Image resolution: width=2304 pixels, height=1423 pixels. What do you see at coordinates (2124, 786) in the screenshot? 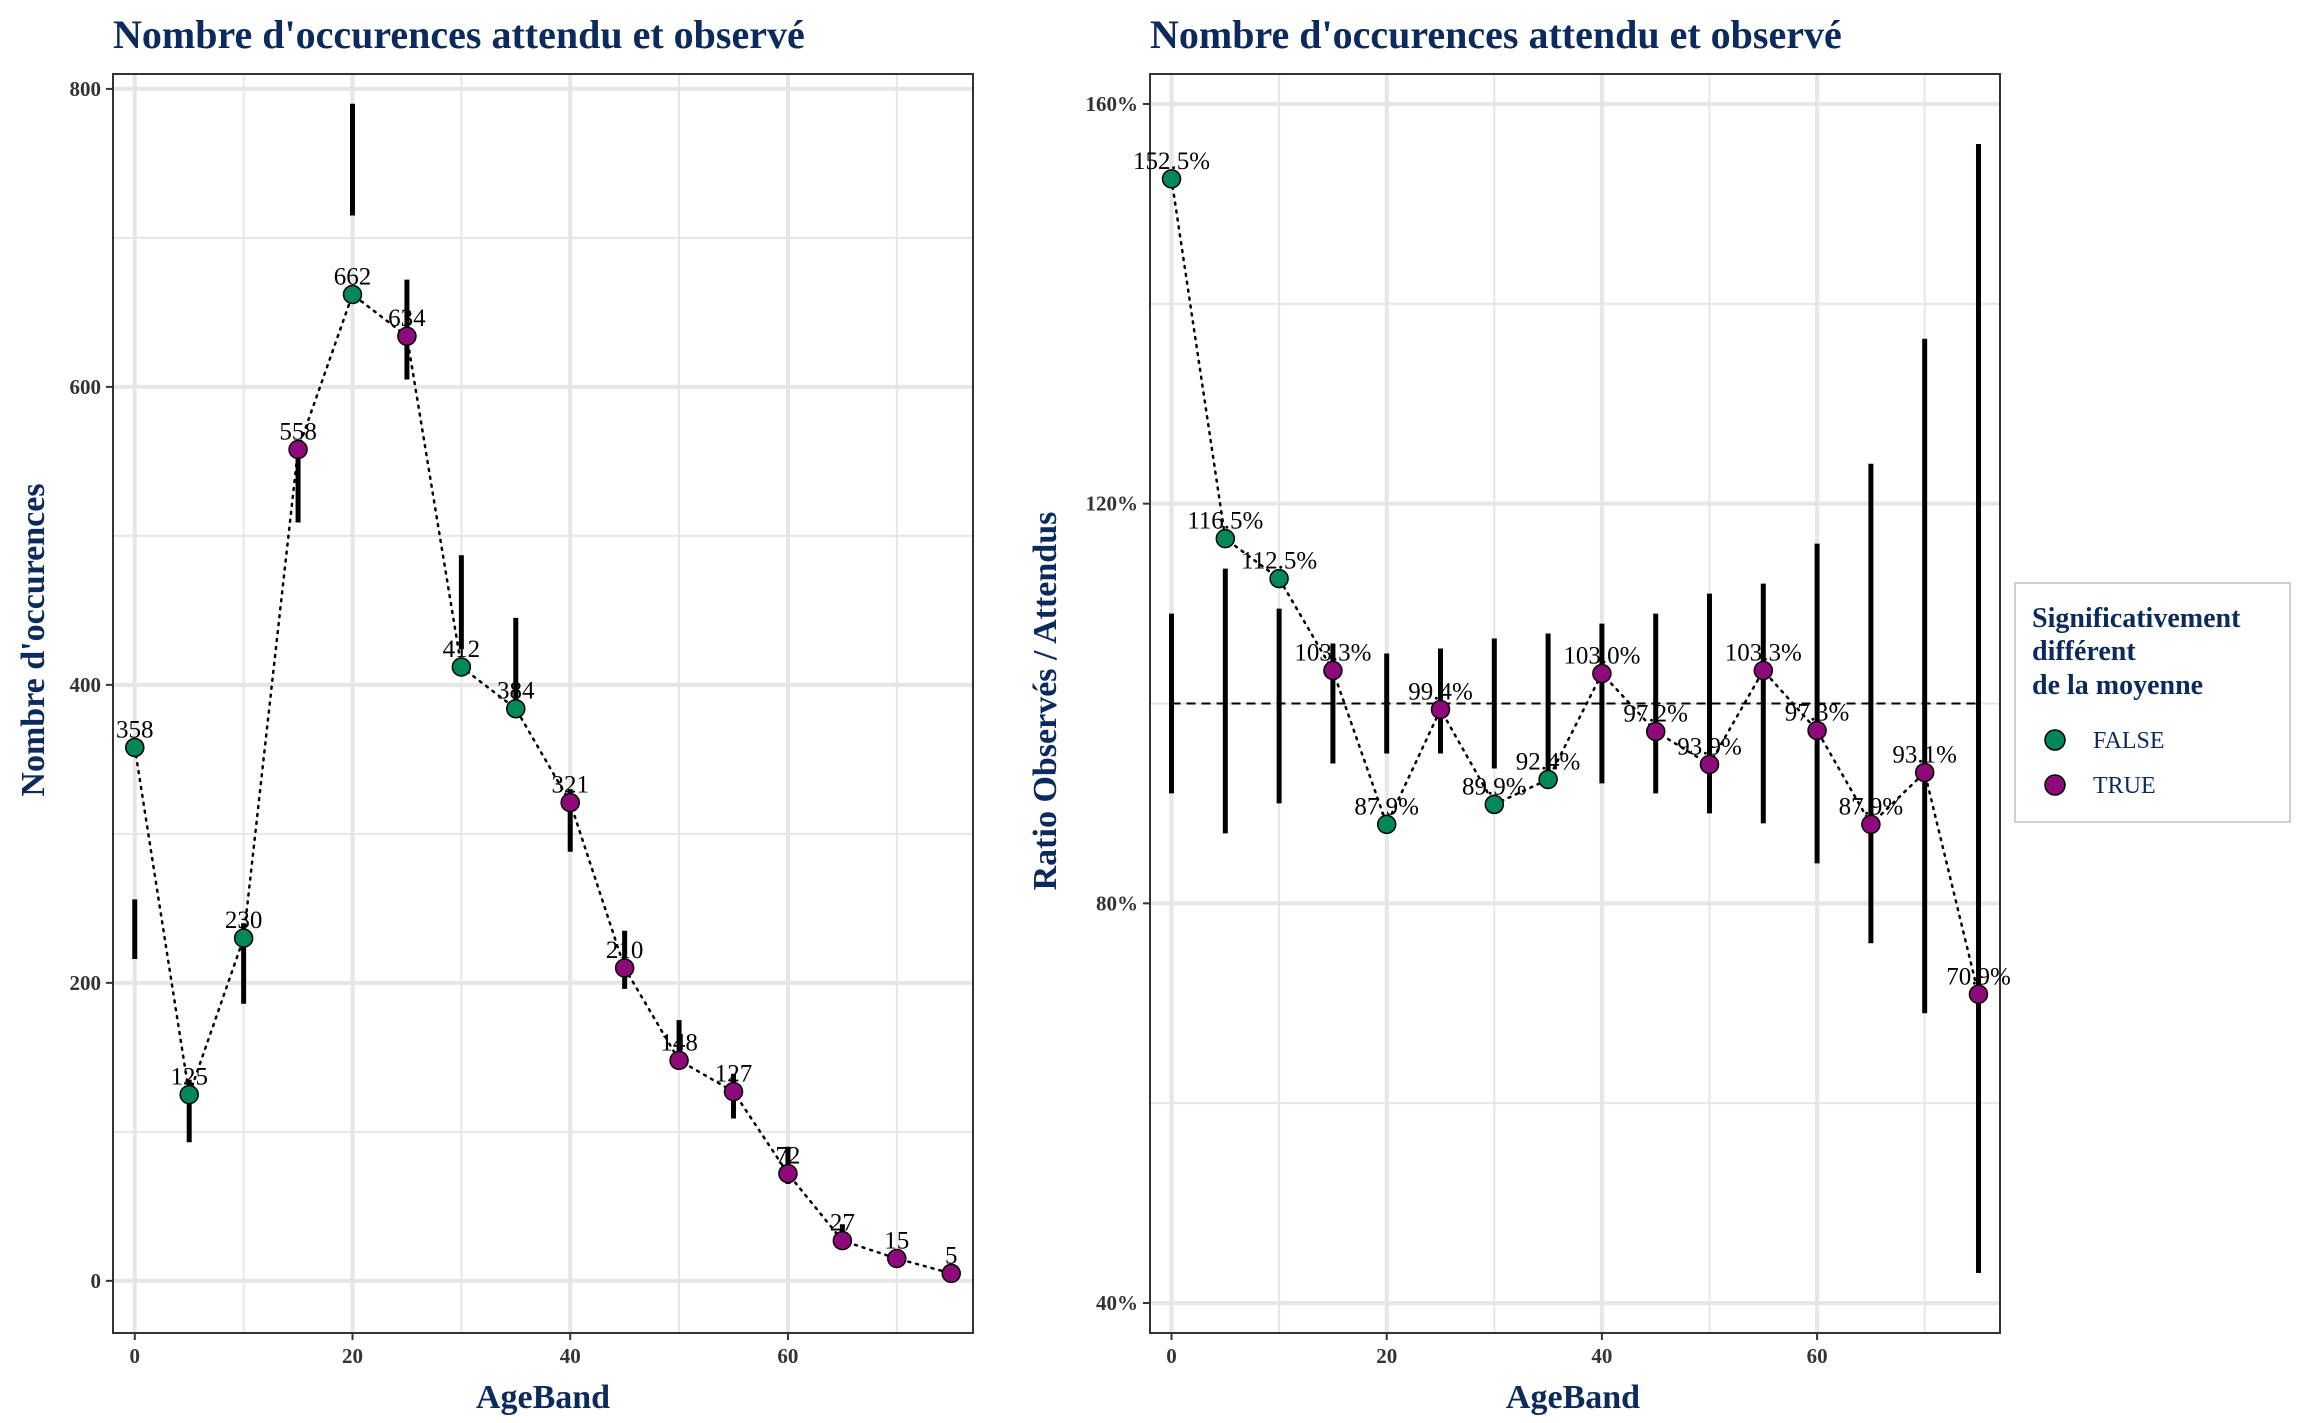
I see `legend-label-true: TRUE` at bounding box center [2124, 786].